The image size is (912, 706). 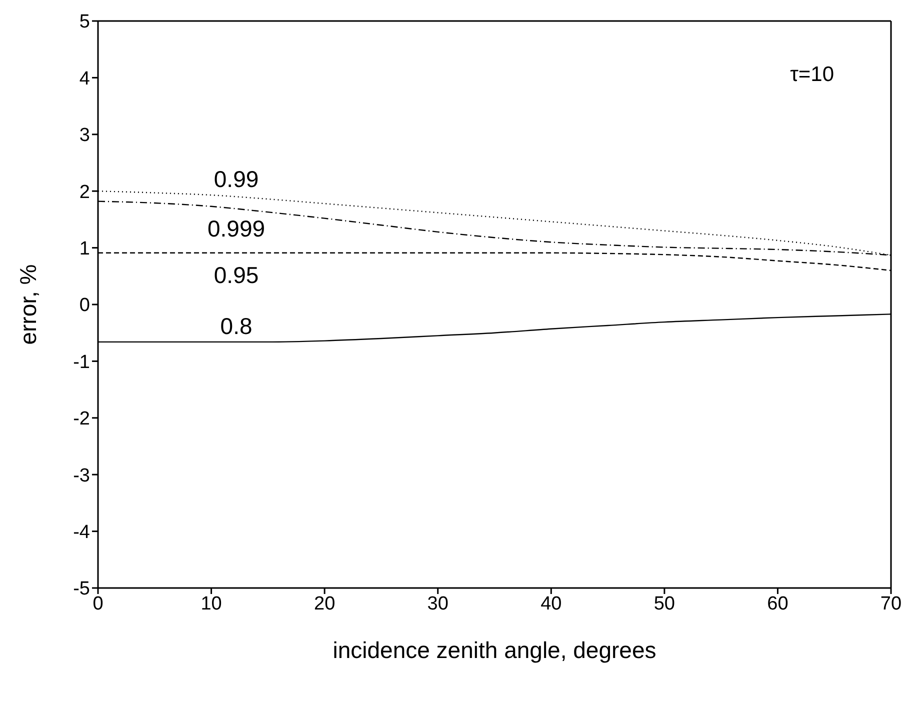 I want to click on x-tick-label: 30, so click(x=437, y=603).